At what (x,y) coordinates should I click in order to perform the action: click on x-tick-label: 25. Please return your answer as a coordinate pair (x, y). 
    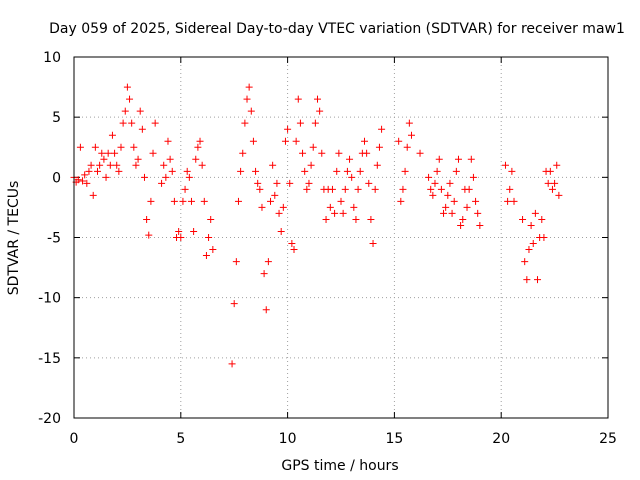
    Looking at the image, I should click on (608, 439).